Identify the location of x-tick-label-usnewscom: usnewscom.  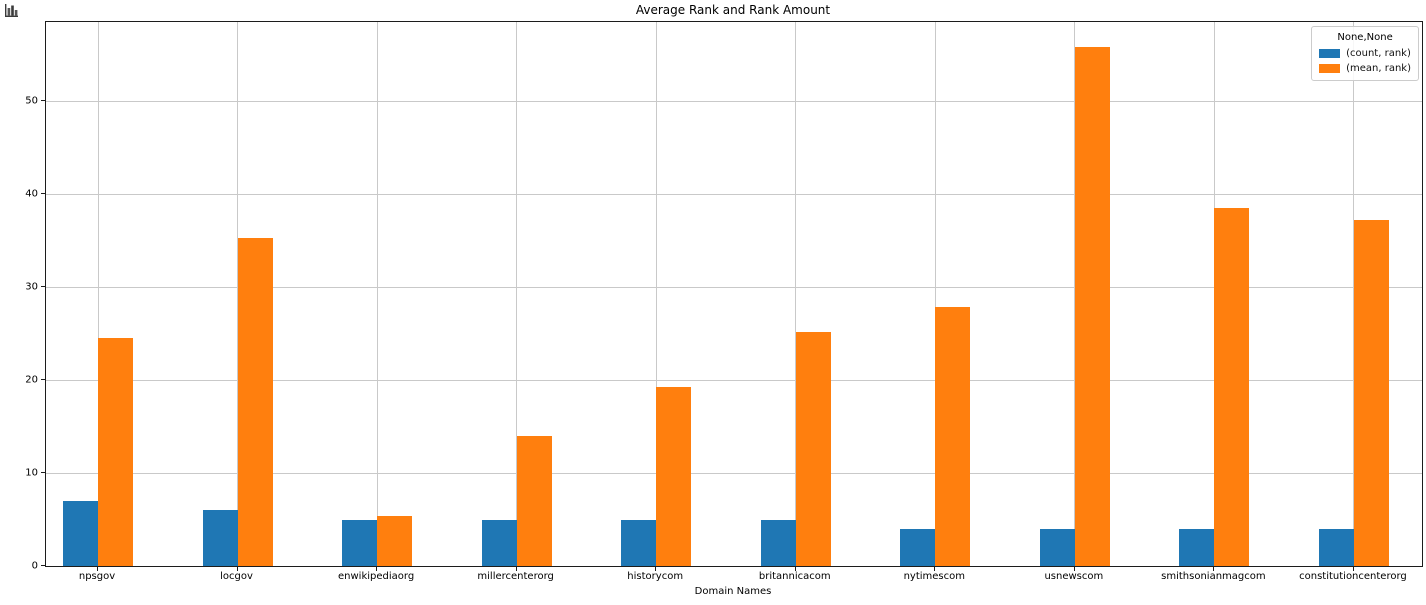
(1074, 576).